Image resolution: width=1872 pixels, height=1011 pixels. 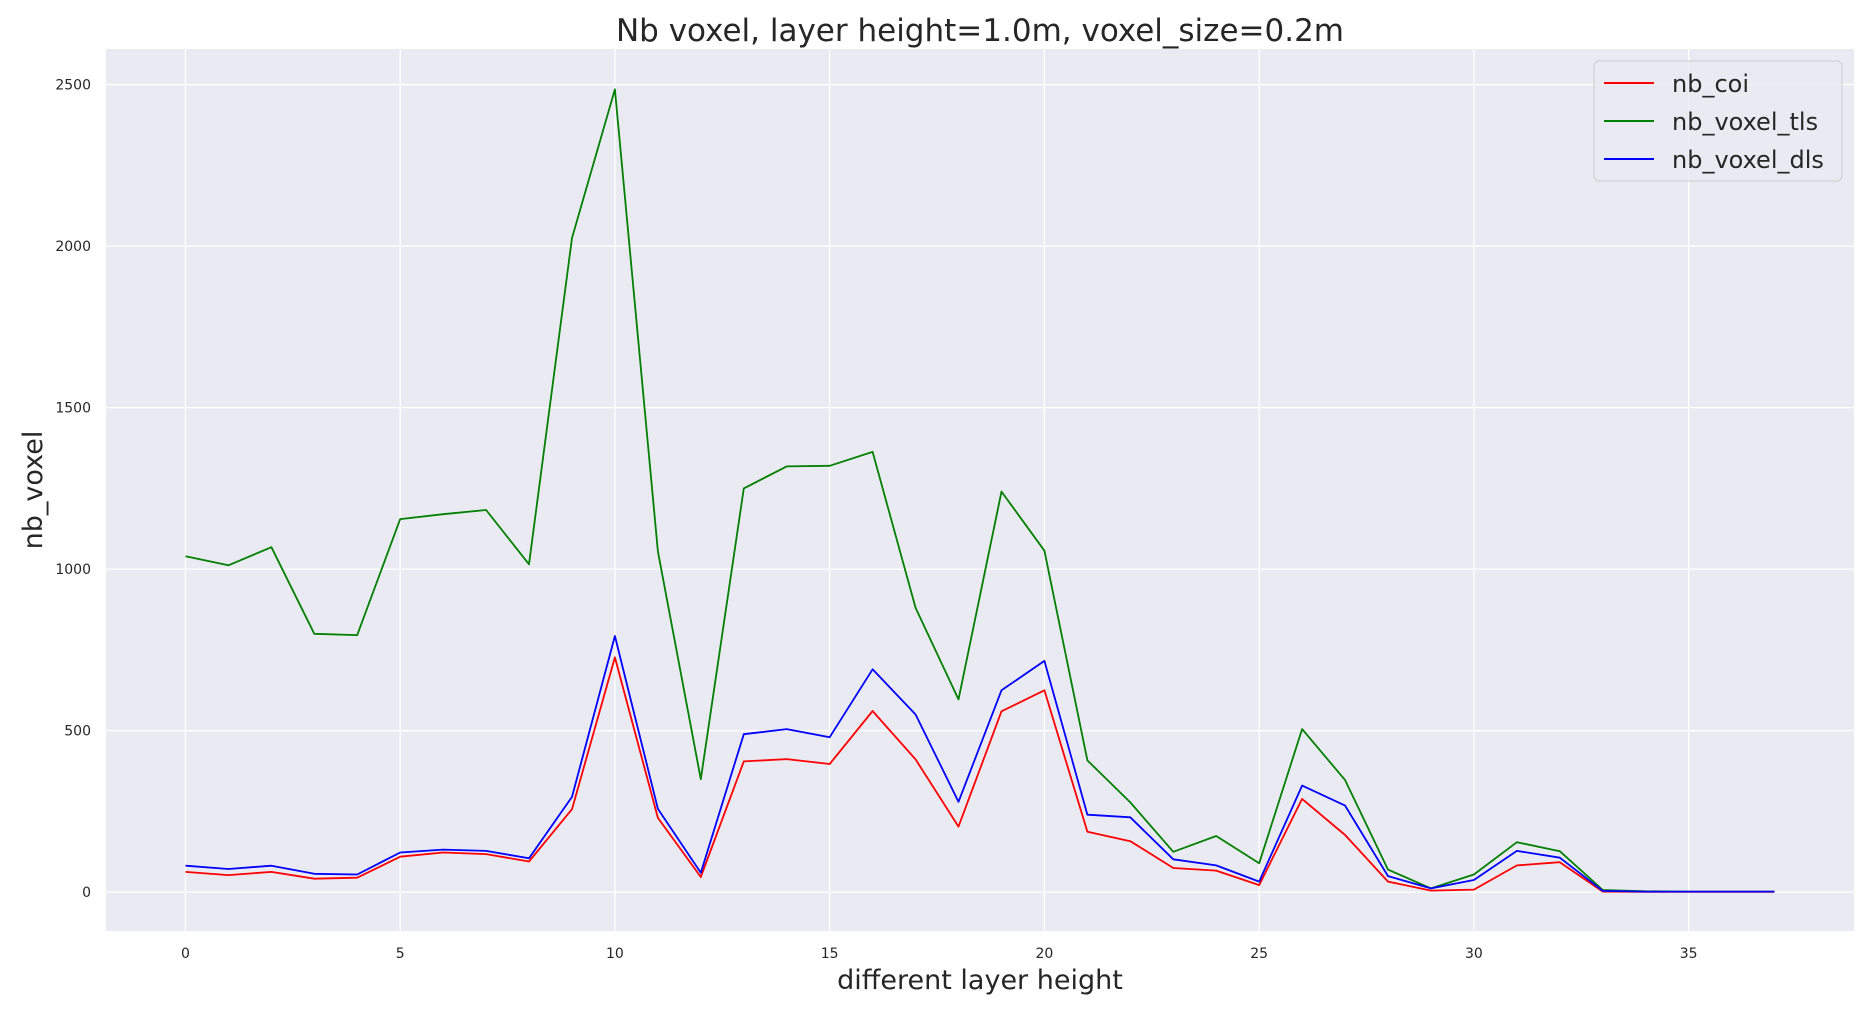 I want to click on legend-label: nb_voxel_dls, so click(x=1748, y=160).